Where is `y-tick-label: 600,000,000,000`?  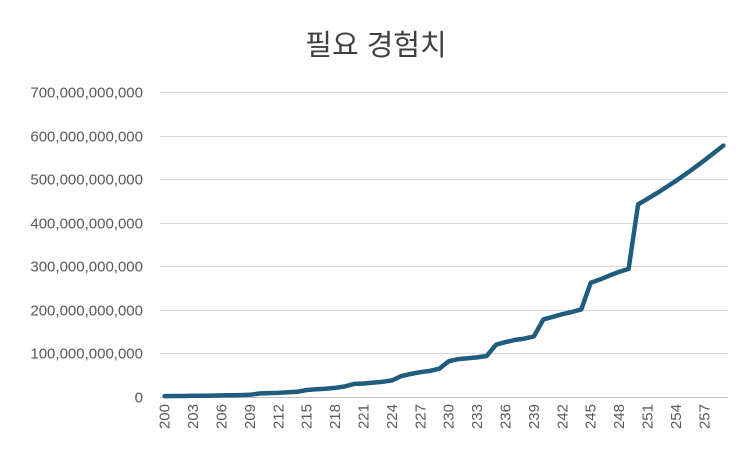 y-tick-label: 600,000,000,000 is located at coordinates (86, 137).